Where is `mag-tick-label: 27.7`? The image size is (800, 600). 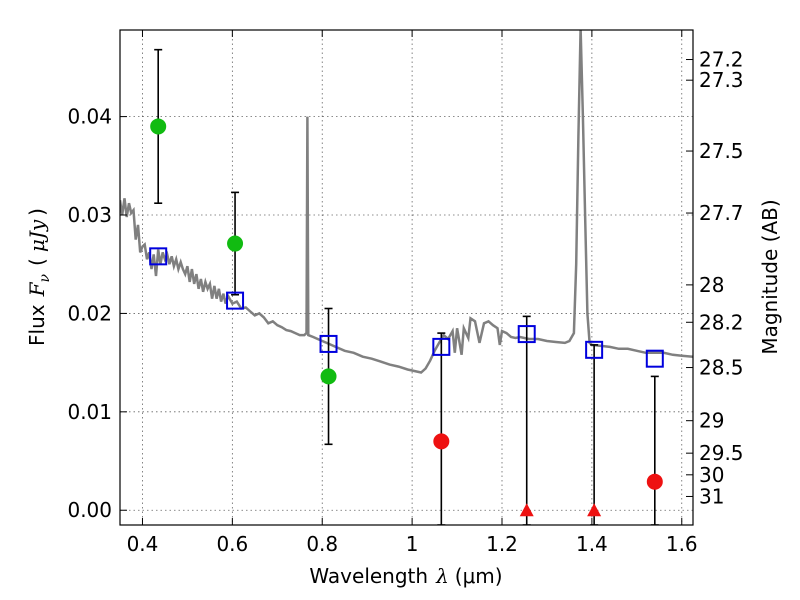 mag-tick-label: 27.7 is located at coordinates (721, 213).